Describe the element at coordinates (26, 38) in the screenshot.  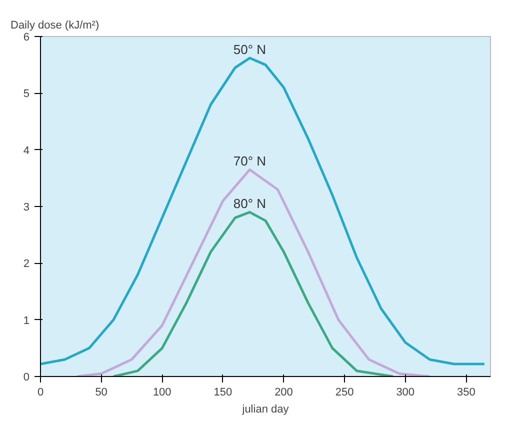
I see `y-tick-label: 6` at that location.